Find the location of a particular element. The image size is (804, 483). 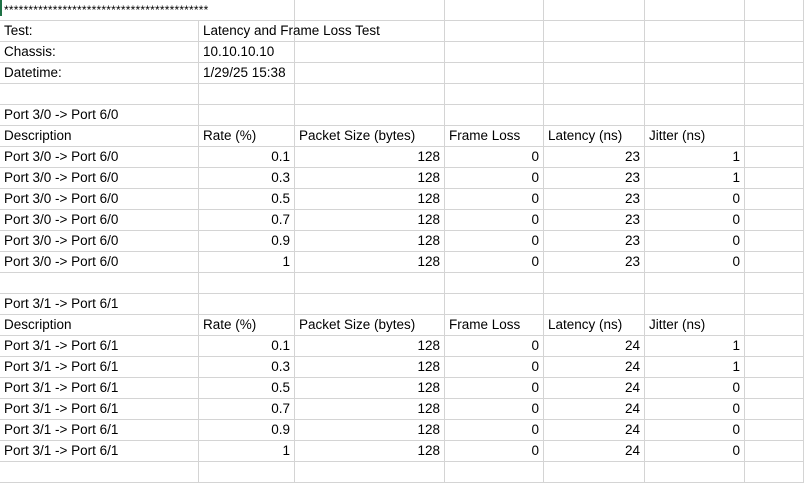

section-title: Port 3/0 -> Port 6/0 is located at coordinates (99, 115).